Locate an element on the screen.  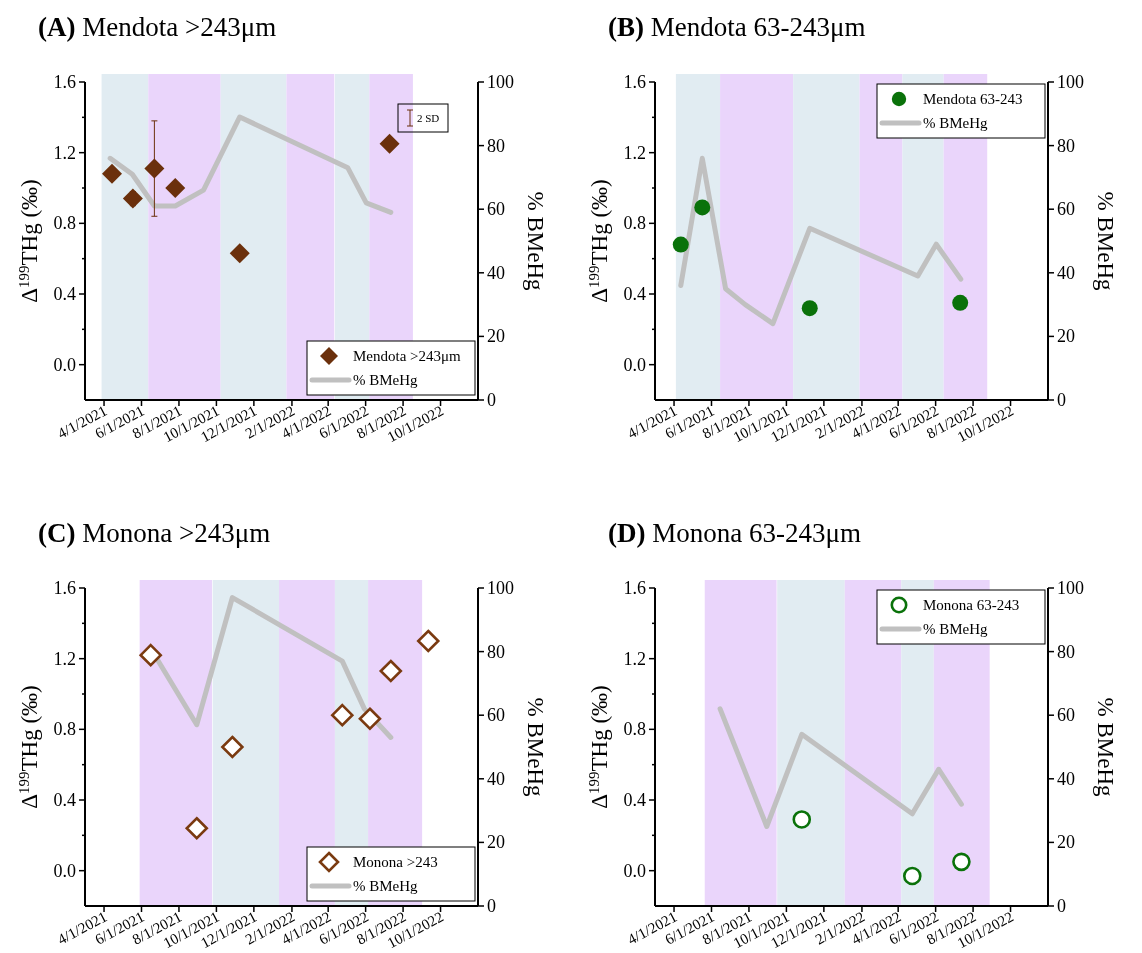
chart-title: (C) Monona >243μm is located at coordinates (154, 533).